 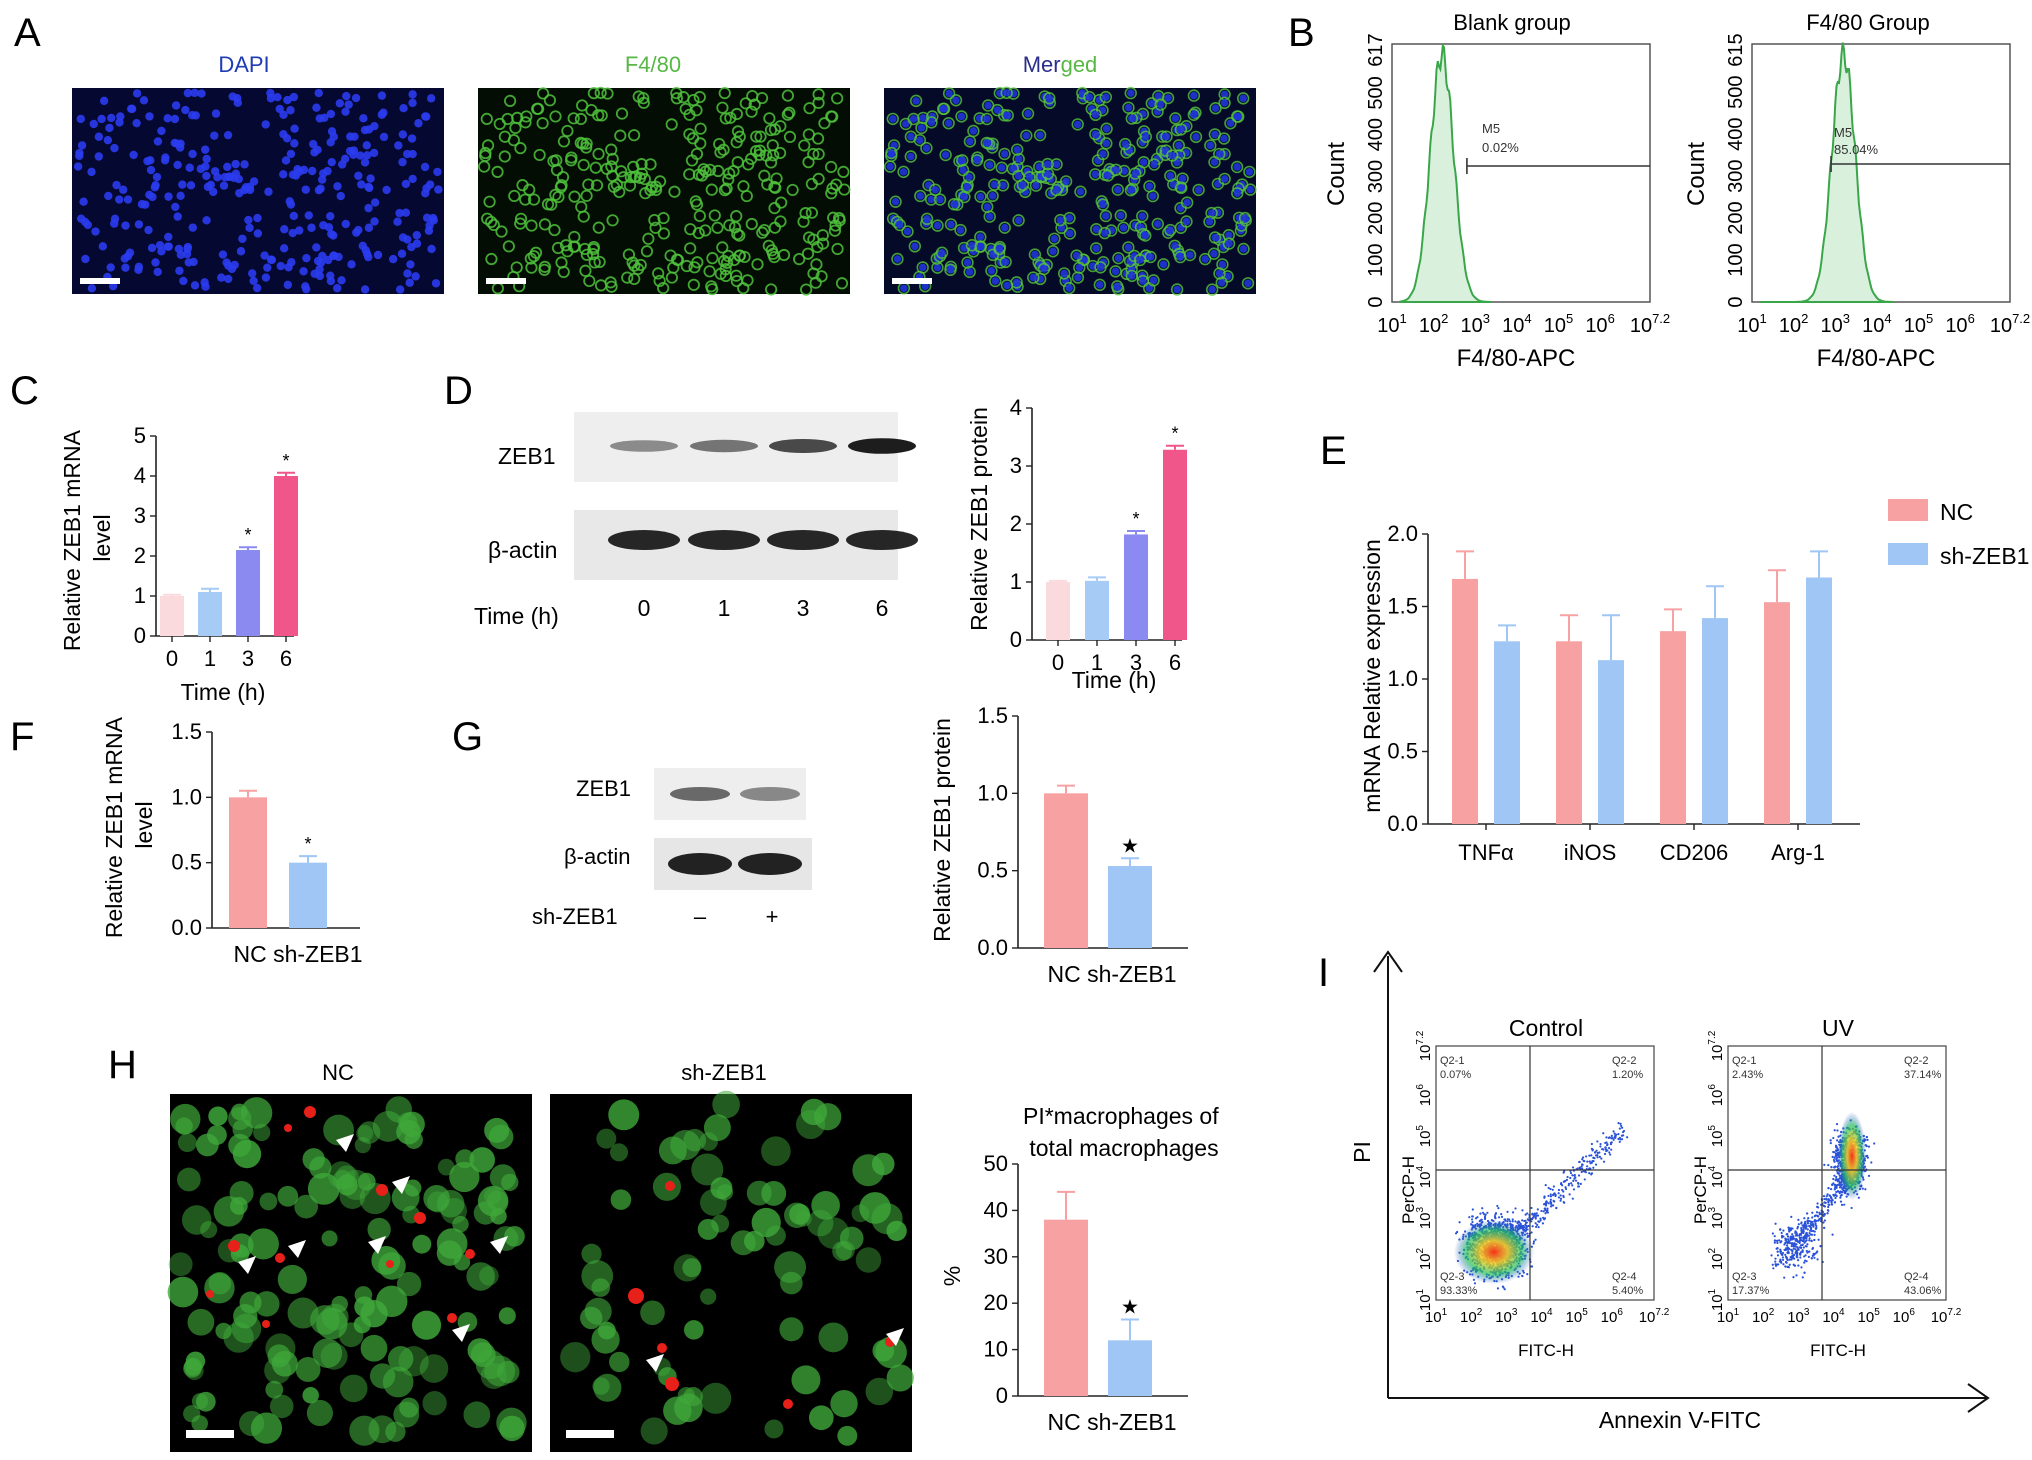 What do you see at coordinates (1546, 1350) in the screenshot?
I see `fitc-axis-label: FITC-H` at bounding box center [1546, 1350].